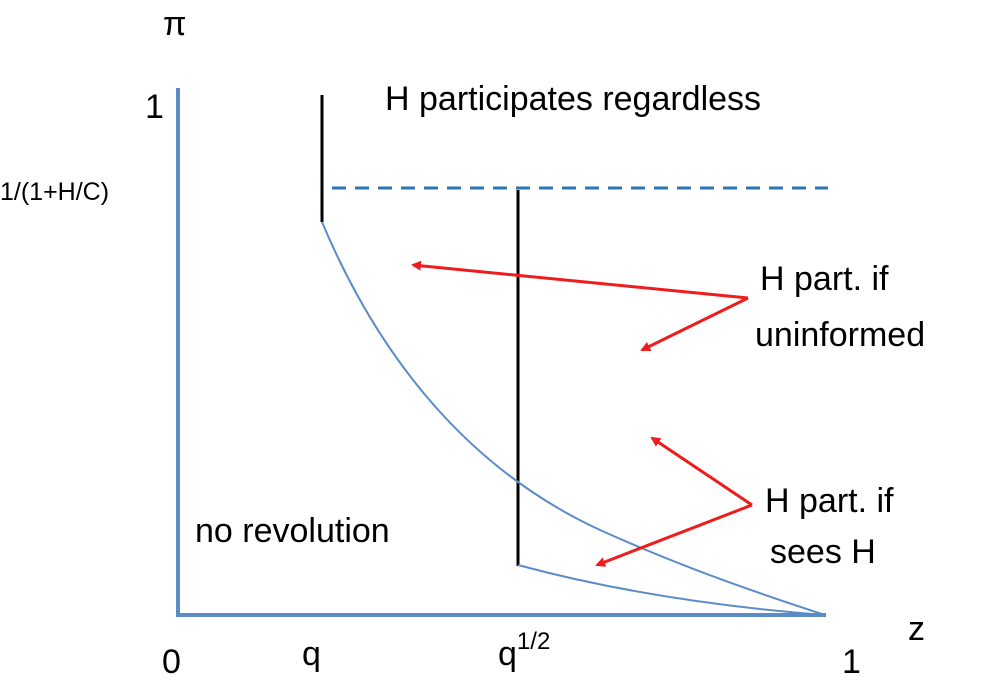  What do you see at coordinates (851, 661) in the screenshot?
I see `x-end-label: 1` at bounding box center [851, 661].